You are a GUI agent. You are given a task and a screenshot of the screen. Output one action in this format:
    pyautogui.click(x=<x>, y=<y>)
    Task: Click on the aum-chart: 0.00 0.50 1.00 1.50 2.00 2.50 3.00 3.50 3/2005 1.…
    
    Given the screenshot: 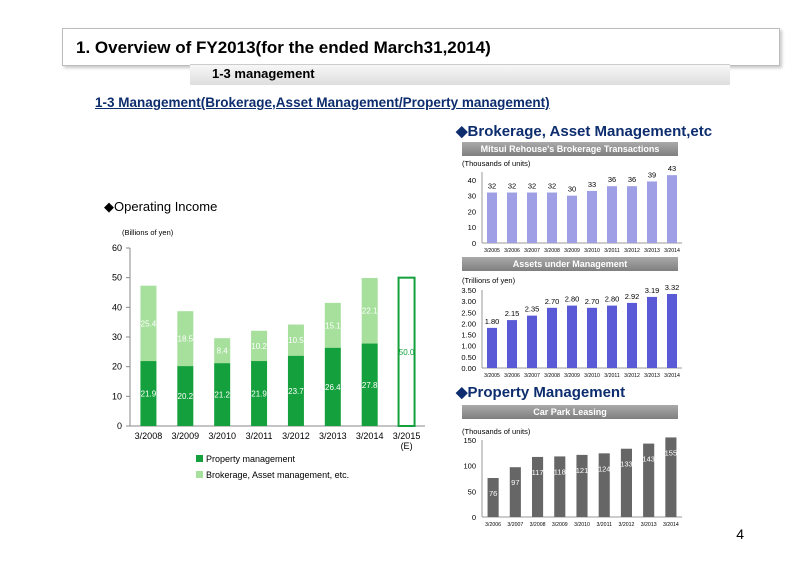 What is the action you would take?
    pyautogui.click(x=571, y=330)
    